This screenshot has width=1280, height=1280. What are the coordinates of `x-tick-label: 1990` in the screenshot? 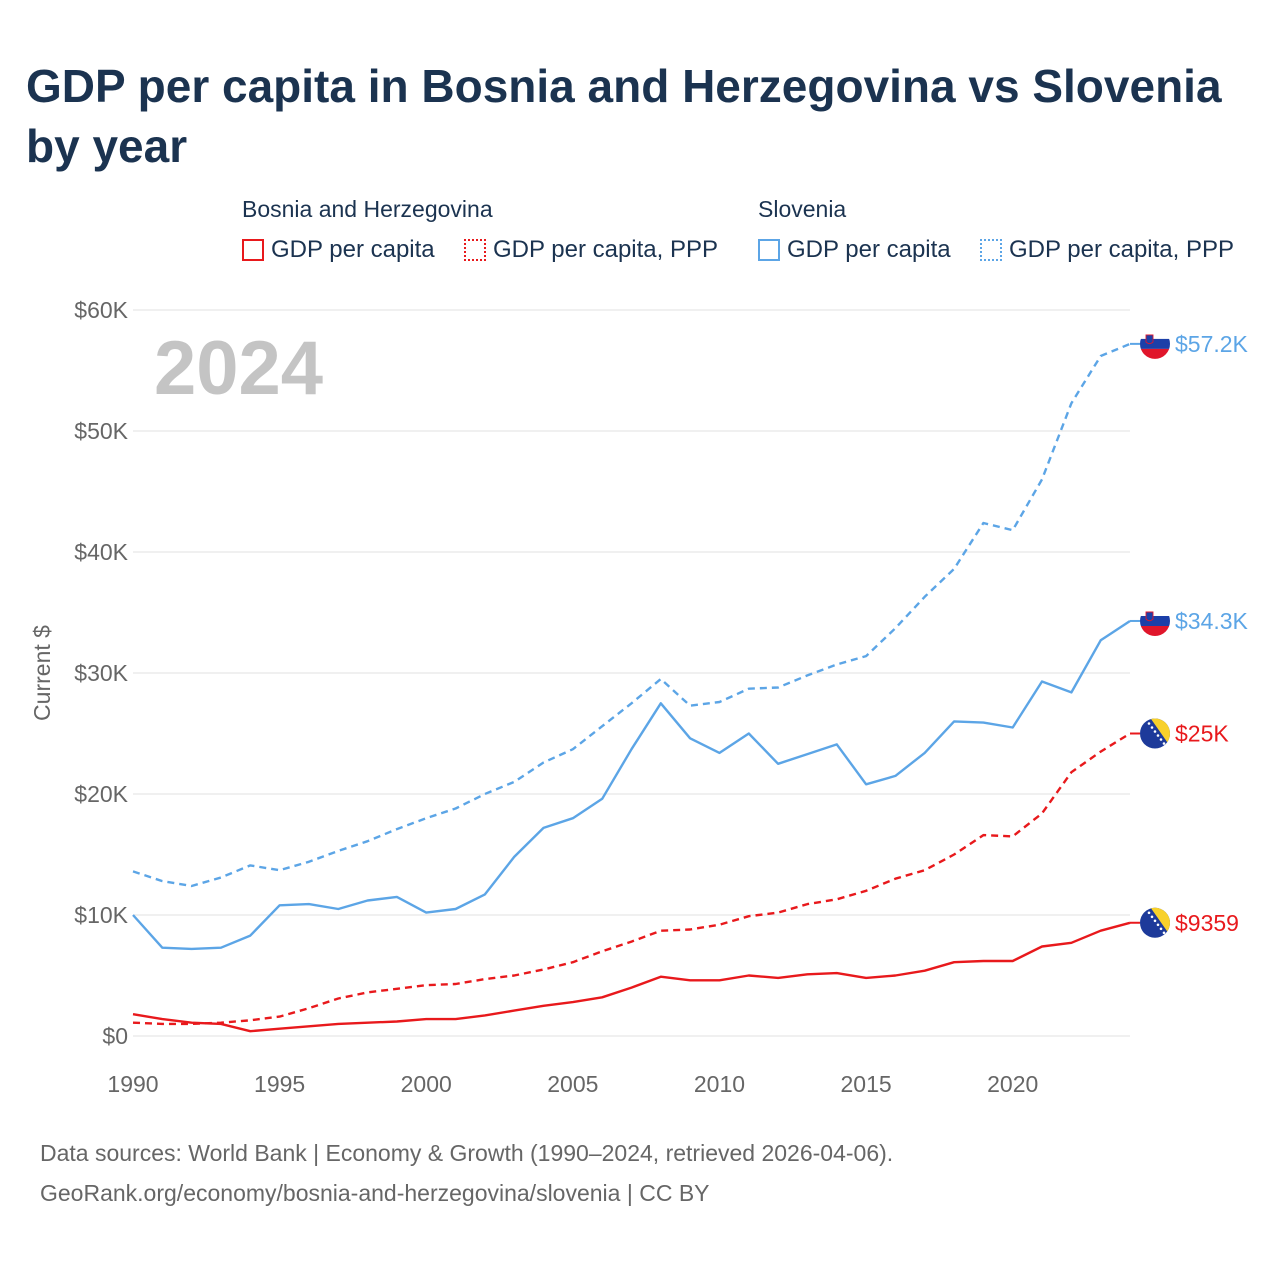 It's located at (132, 1084).